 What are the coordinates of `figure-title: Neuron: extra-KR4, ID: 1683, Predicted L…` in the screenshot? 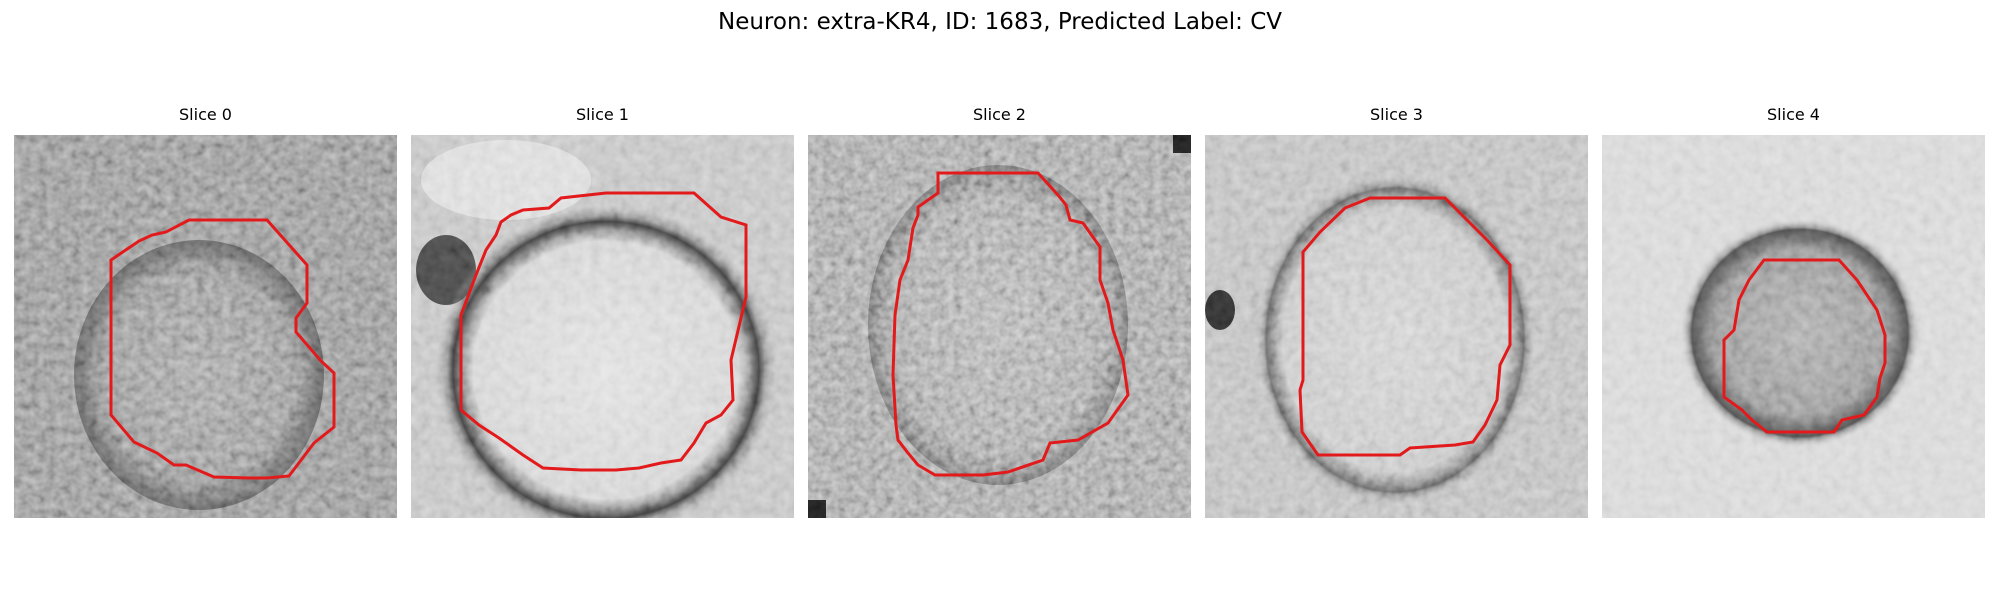 It's located at (1000, 22).